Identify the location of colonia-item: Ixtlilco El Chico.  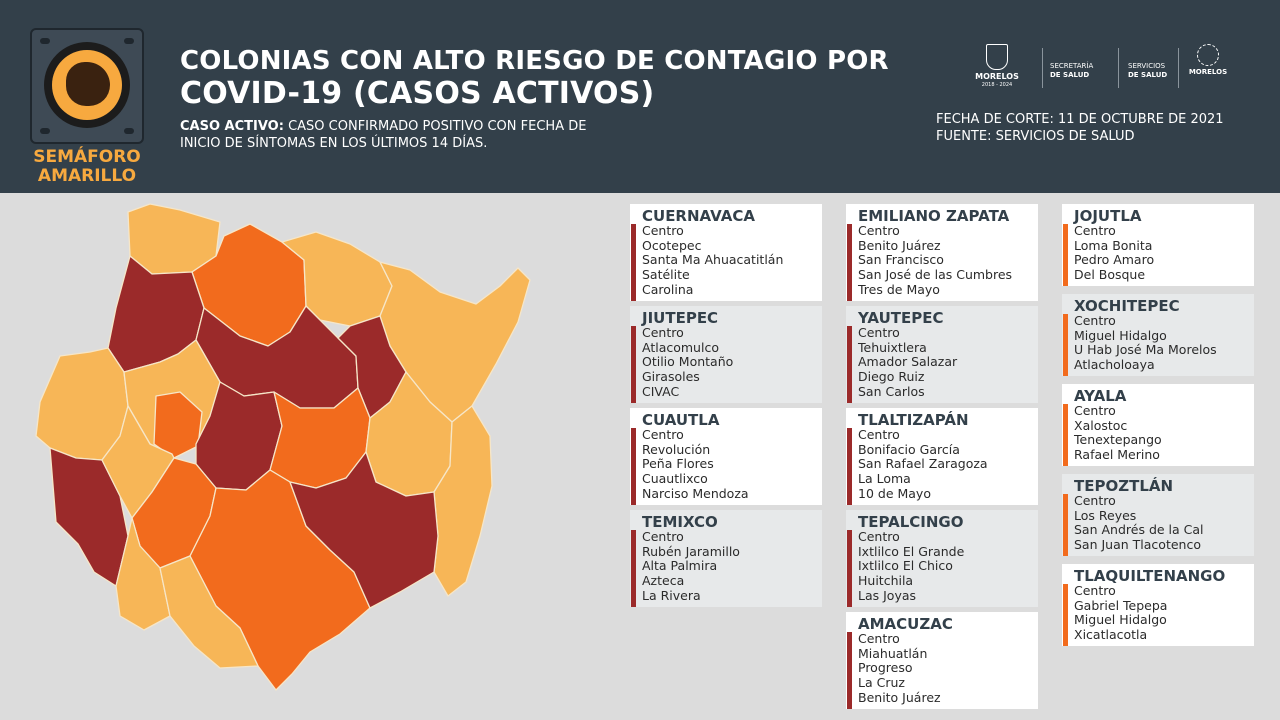
(905, 566).